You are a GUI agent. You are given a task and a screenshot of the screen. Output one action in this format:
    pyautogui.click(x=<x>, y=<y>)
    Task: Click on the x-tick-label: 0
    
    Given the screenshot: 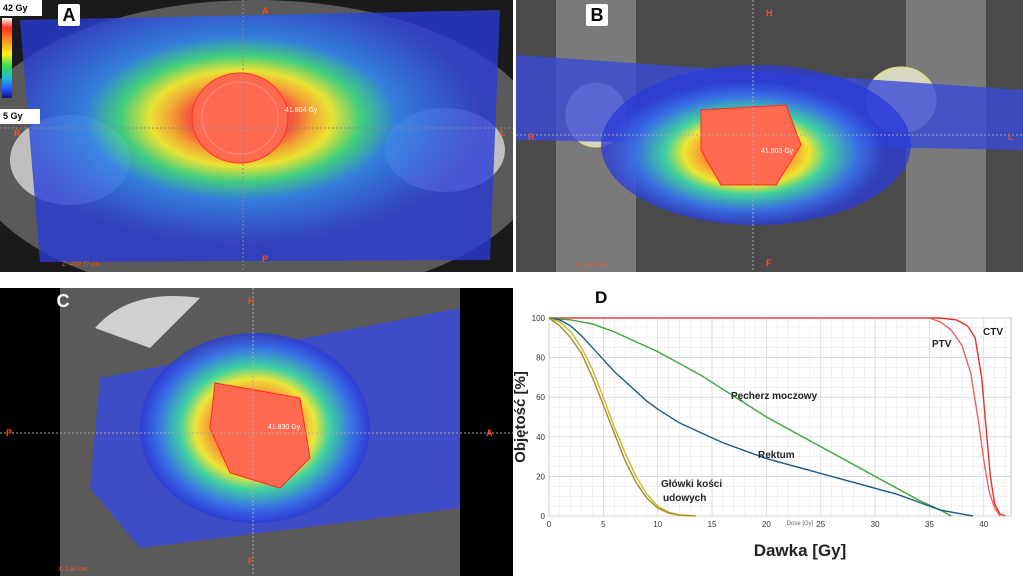 What is the action you would take?
    pyautogui.click(x=549, y=524)
    